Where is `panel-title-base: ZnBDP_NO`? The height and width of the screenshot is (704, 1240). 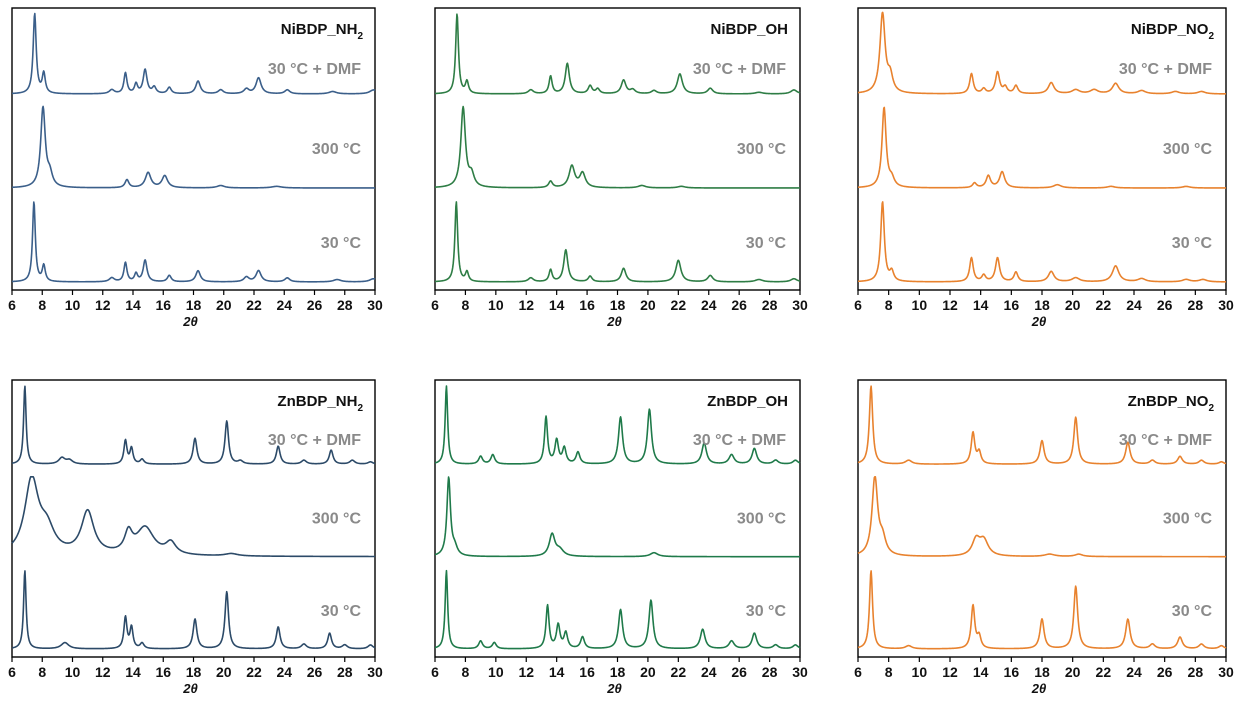 panel-title-base: ZnBDP_NO is located at coordinates (1168, 401).